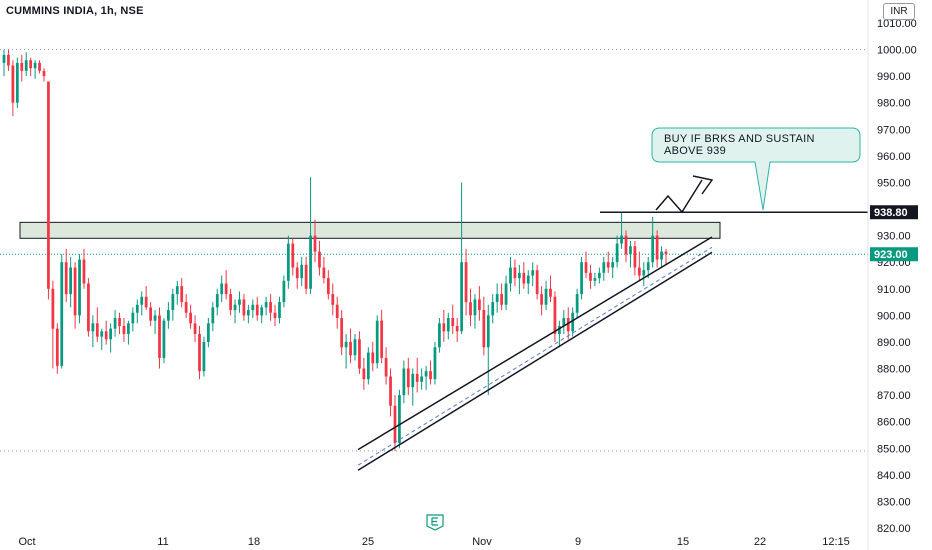 The image size is (932, 550). What do you see at coordinates (894, 396) in the screenshot?
I see `y-tick-label: 870.00` at bounding box center [894, 396].